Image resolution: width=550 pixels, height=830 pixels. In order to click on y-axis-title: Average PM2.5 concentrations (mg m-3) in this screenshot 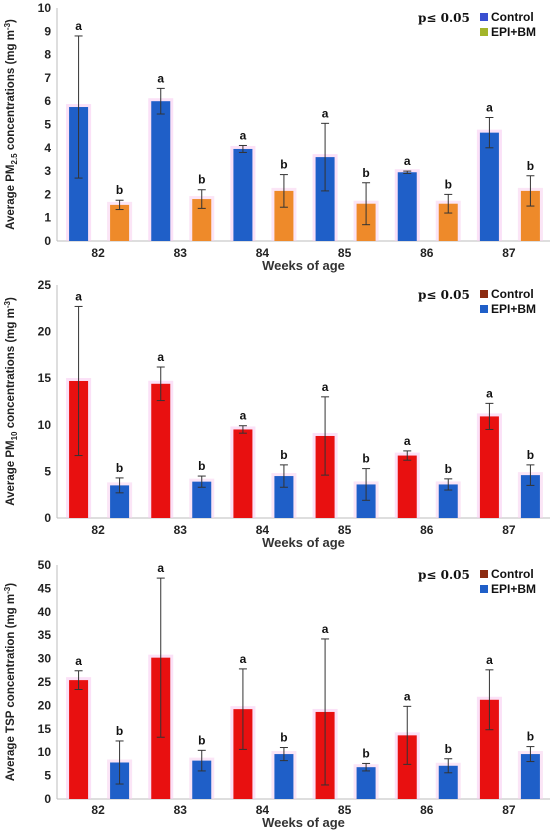, I will do `click(11, 124)`.